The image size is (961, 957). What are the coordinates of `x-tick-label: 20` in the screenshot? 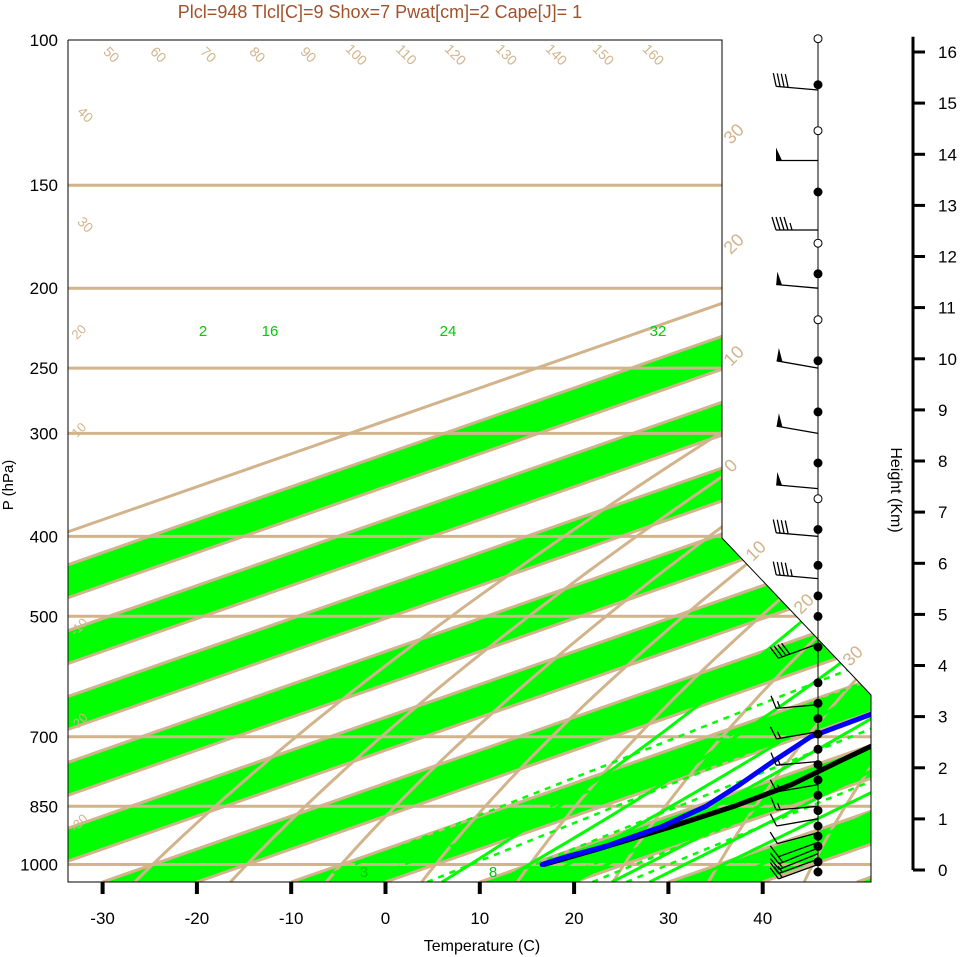 It's located at (574, 918).